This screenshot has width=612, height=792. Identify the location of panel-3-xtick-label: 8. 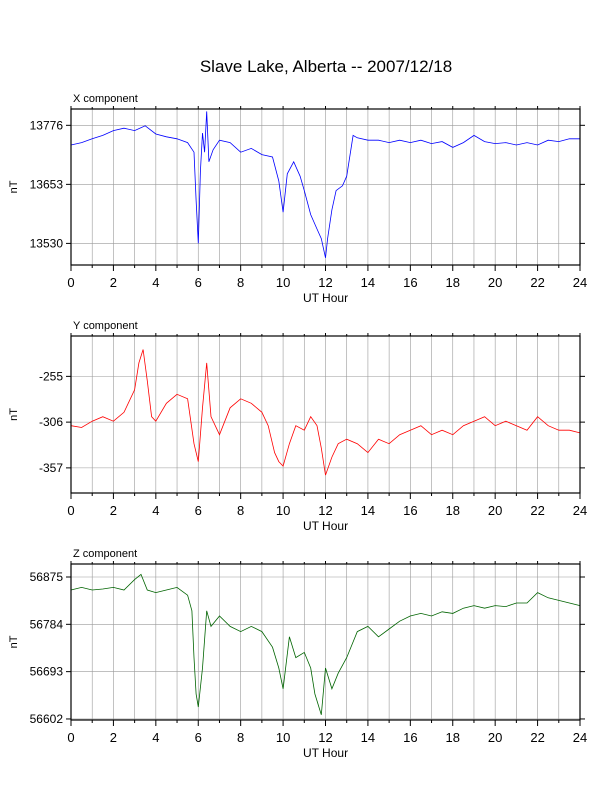
(240, 737).